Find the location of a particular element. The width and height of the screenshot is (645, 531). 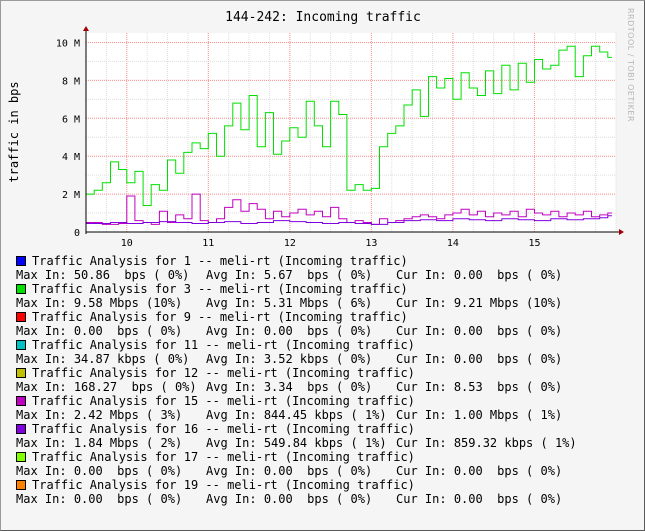

avg-group: Avg In: 5.67 bps ( 0%) is located at coordinates (301, 275).